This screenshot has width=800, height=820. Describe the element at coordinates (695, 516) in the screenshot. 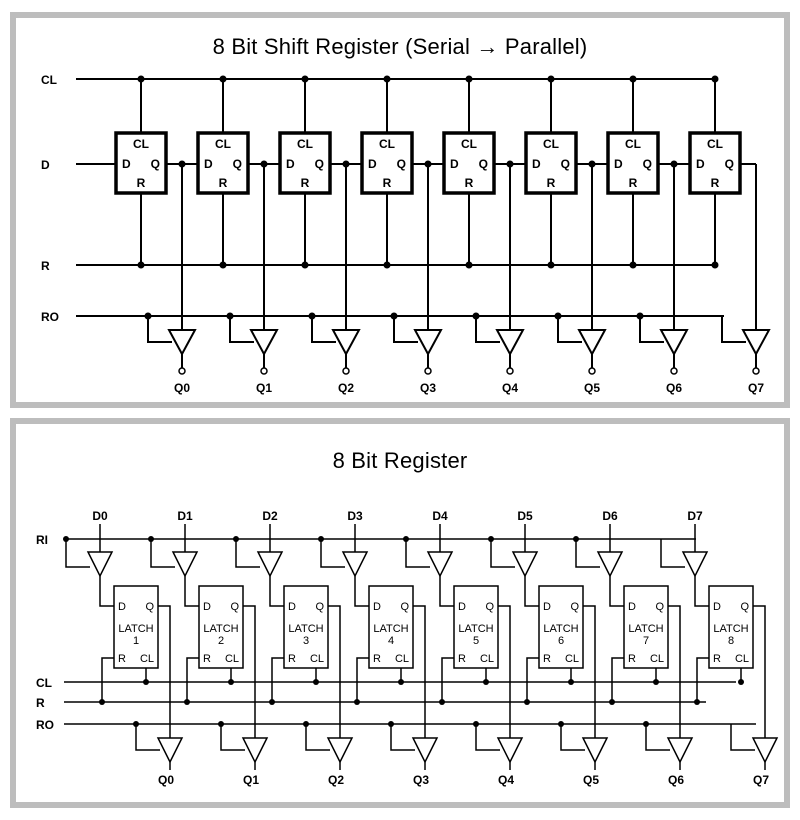

I see `data-input-label-d7: D7` at that location.